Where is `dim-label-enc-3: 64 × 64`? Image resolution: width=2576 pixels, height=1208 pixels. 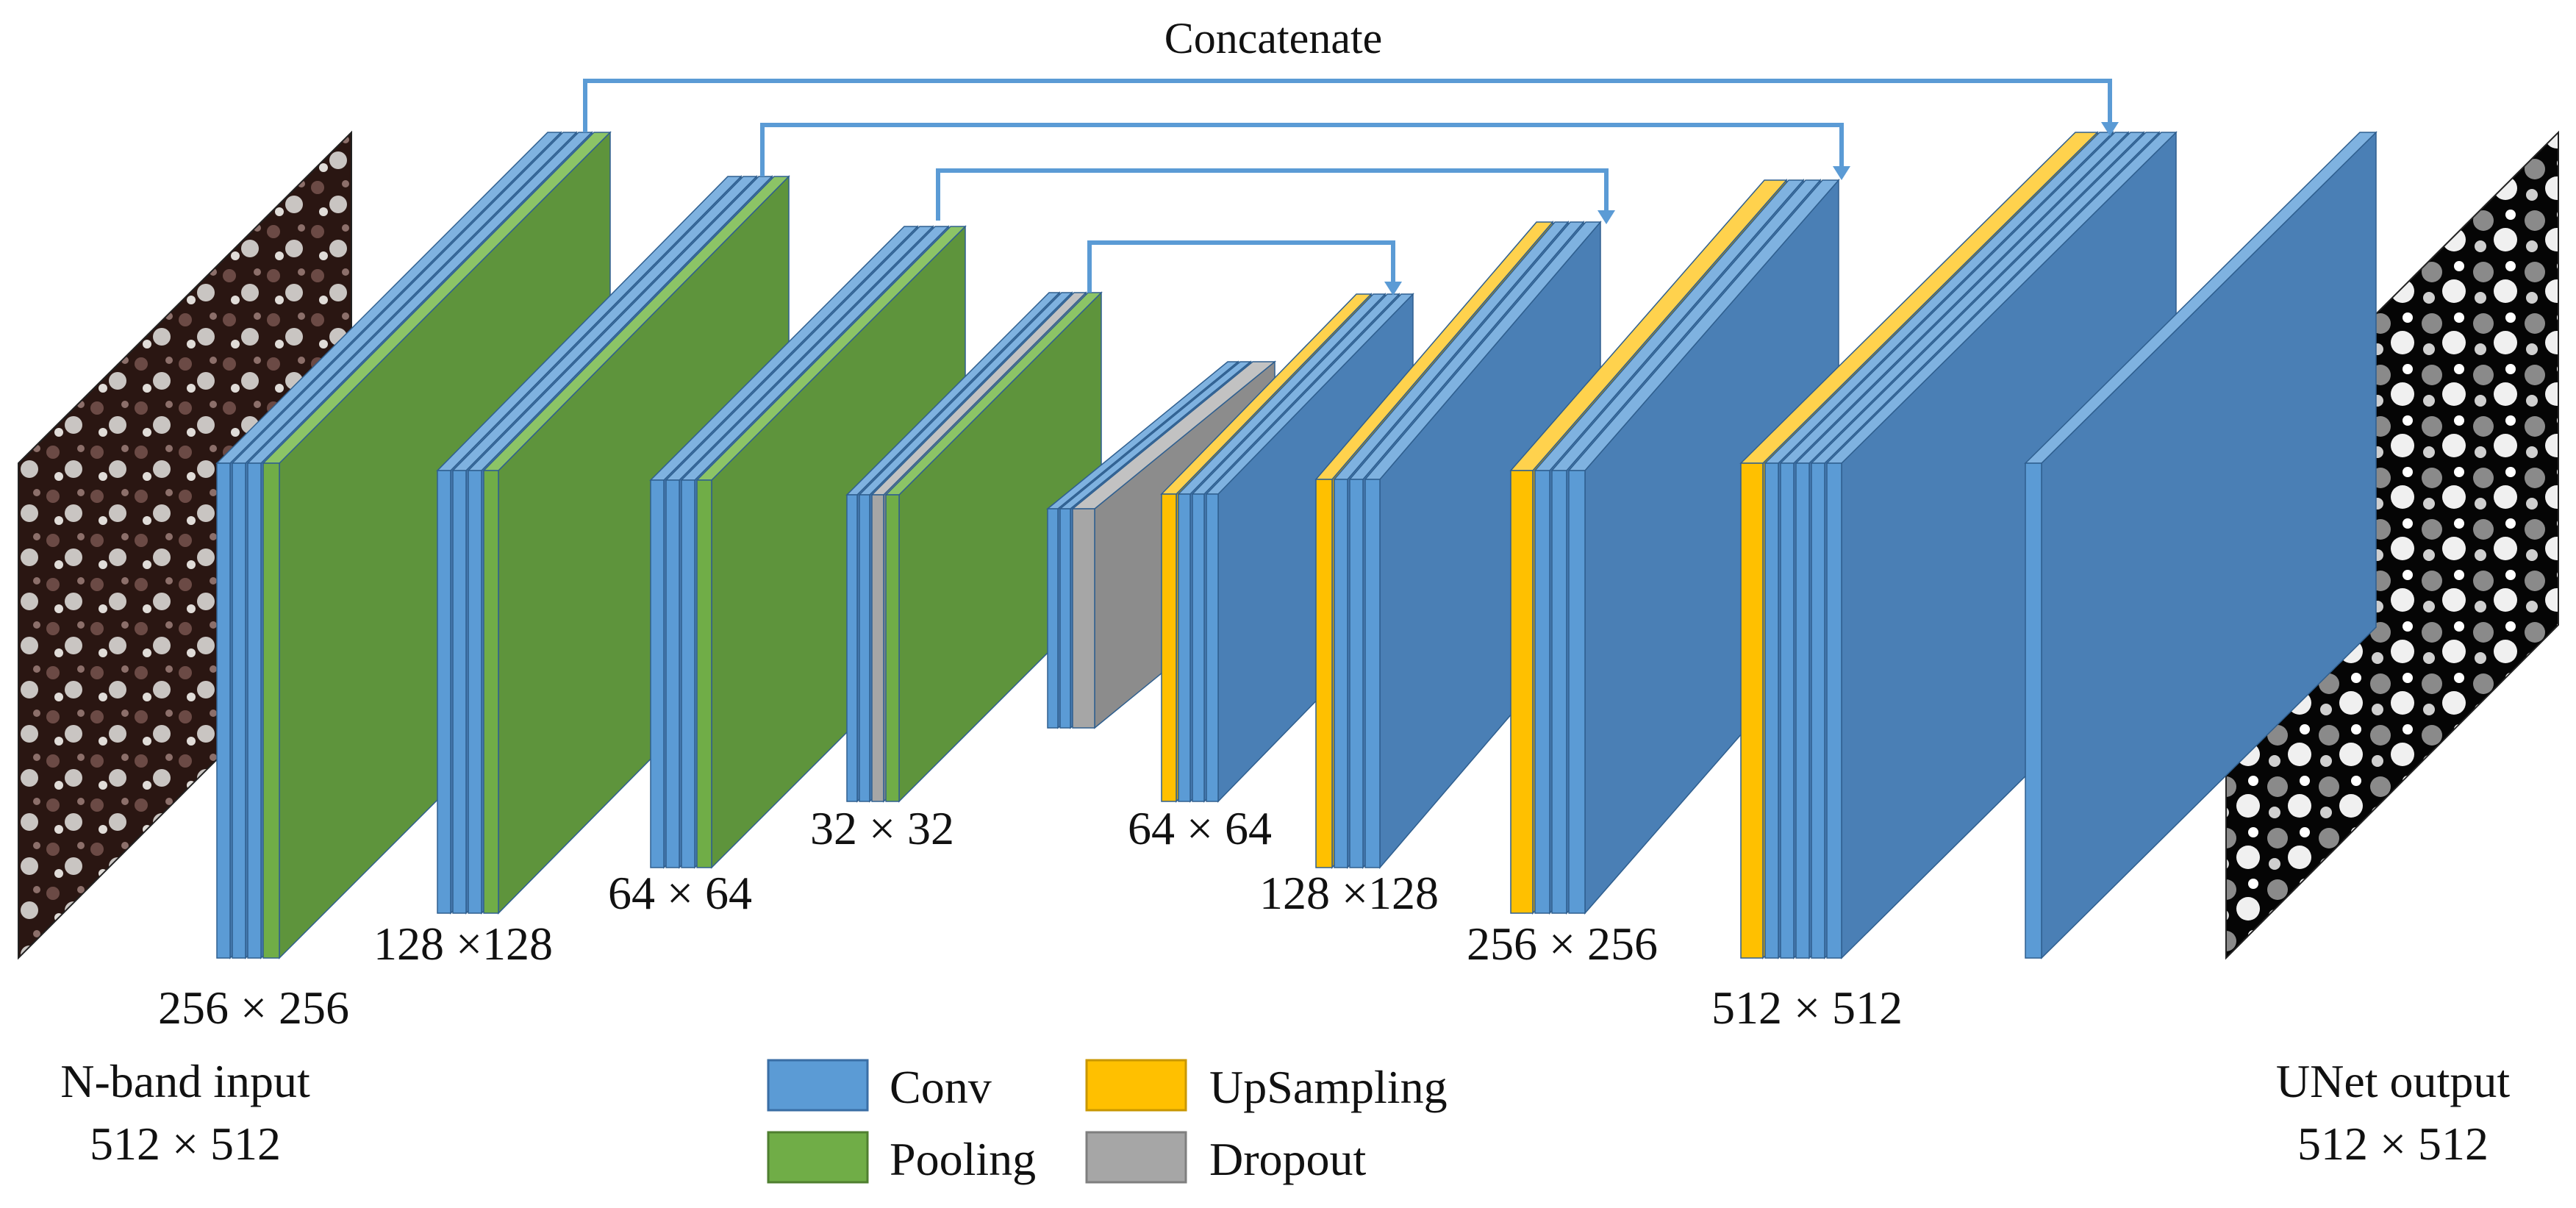 dim-label-enc-3: 64 × 64 is located at coordinates (680, 893).